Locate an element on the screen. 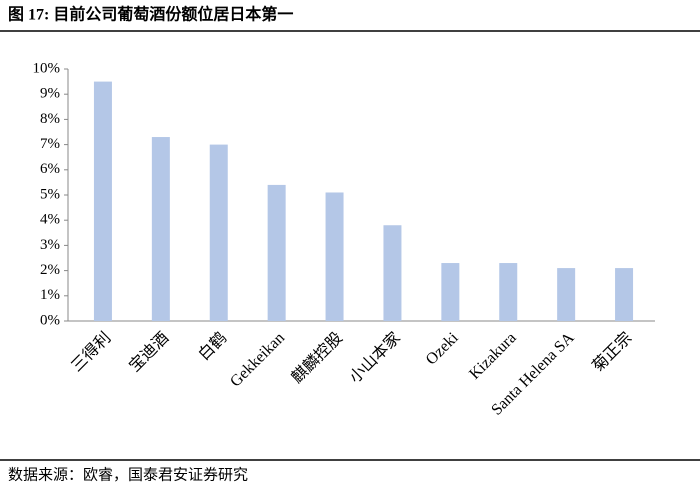  x-tick-label: 小山本家 is located at coordinates (375, 358).